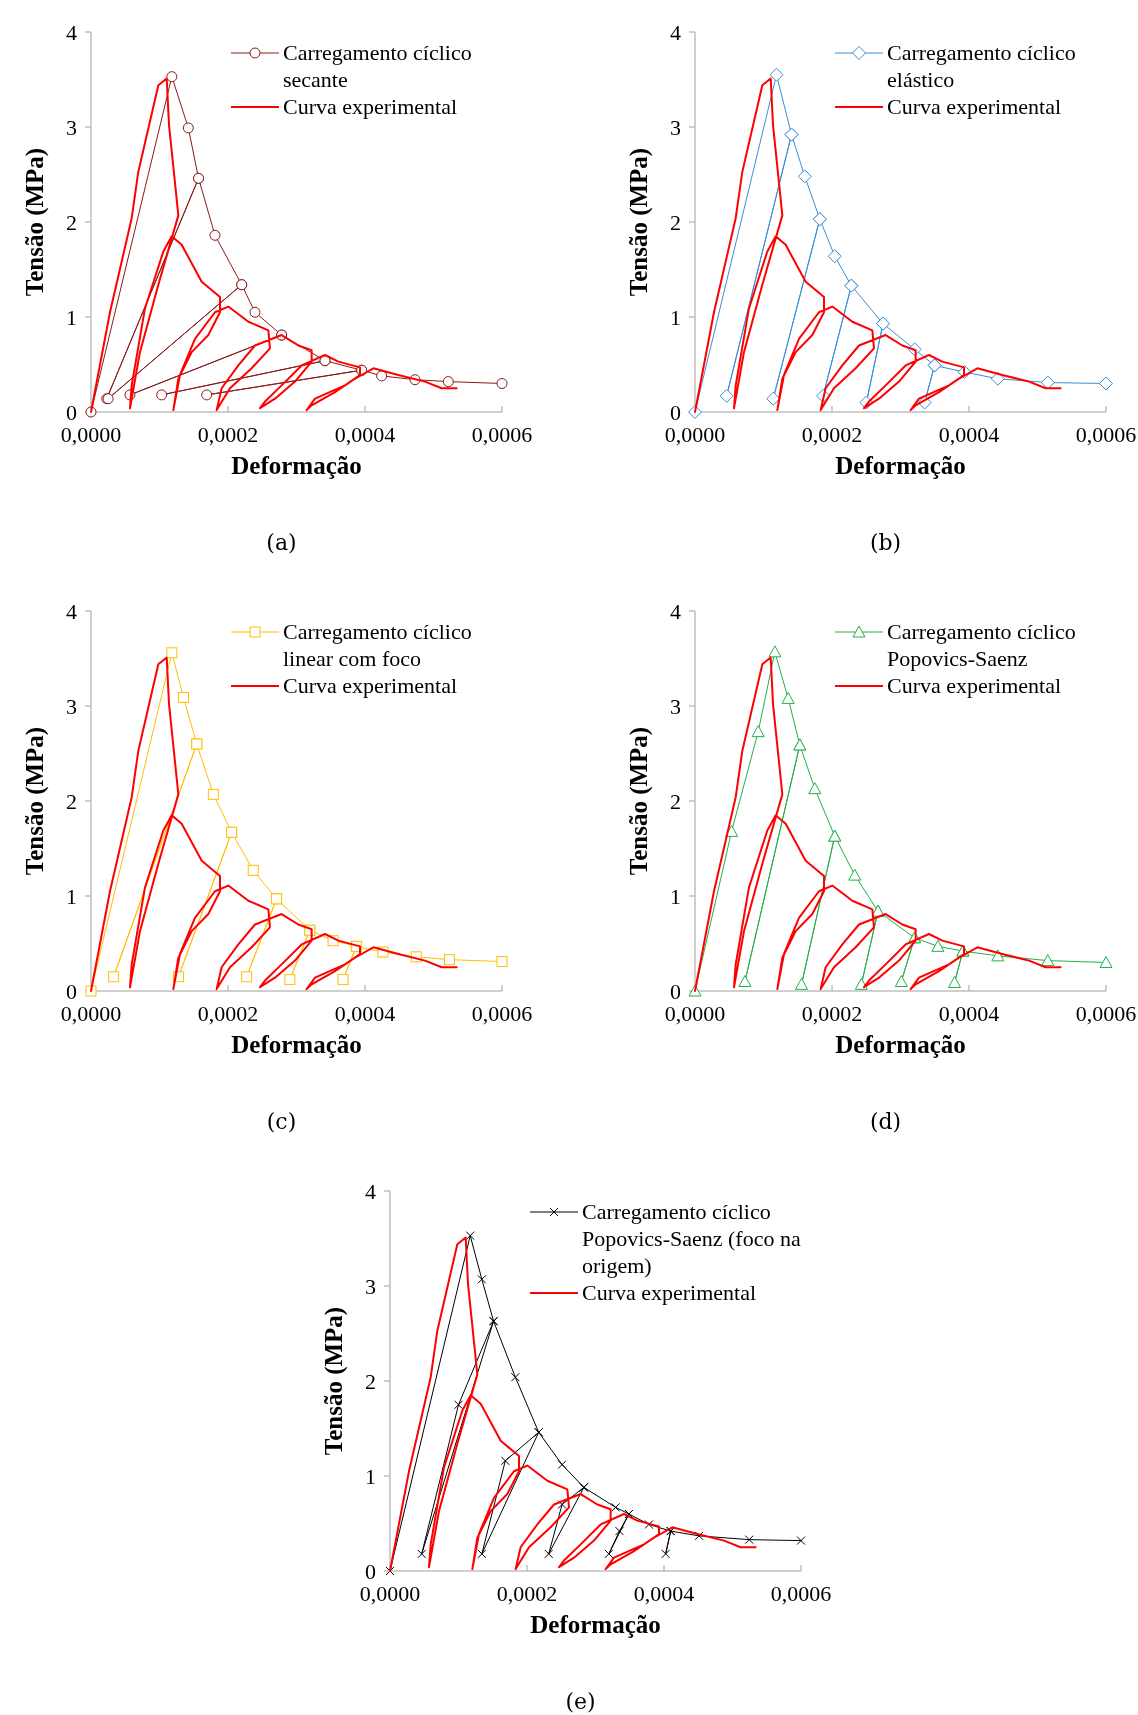  What do you see at coordinates (981, 645) in the screenshot?
I see `legend-label: Carregamento cíclico Popovics-Saenz` at bounding box center [981, 645].